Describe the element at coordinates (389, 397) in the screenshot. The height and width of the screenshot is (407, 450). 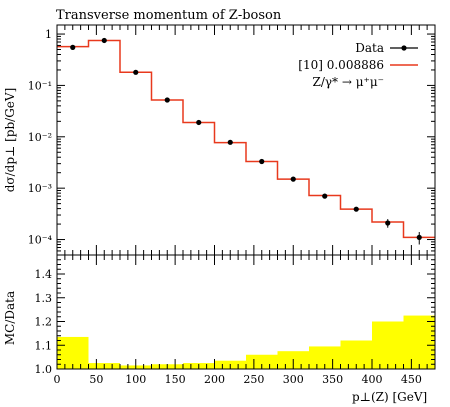
I see `x-axis-label: p⊥(Z) [GeV]` at that location.